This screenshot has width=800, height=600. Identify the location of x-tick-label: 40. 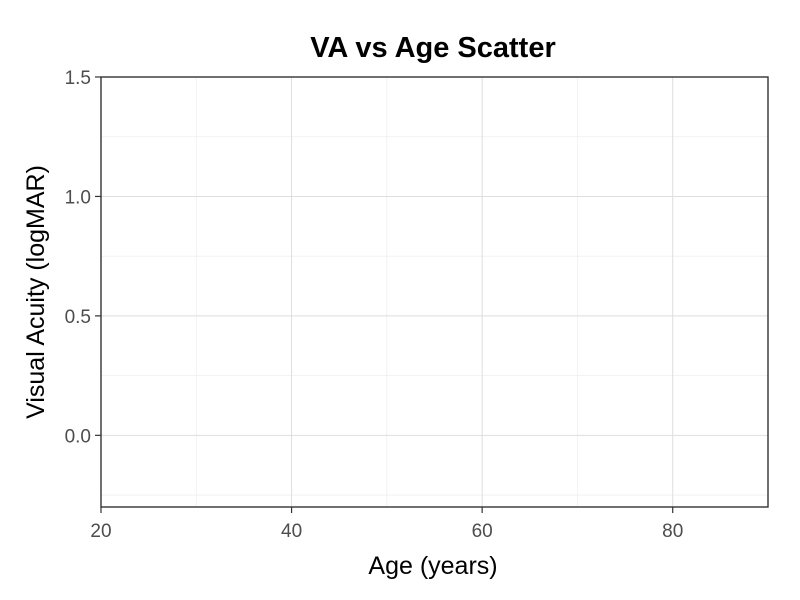
(291, 531).